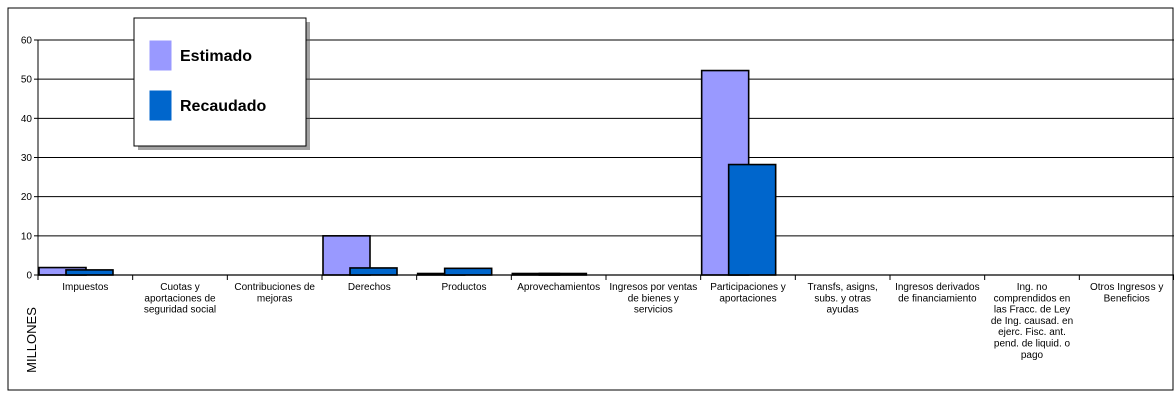  What do you see at coordinates (748, 293) in the screenshot?
I see `x-tick-label: Participaciones y aportaciones` at bounding box center [748, 293].